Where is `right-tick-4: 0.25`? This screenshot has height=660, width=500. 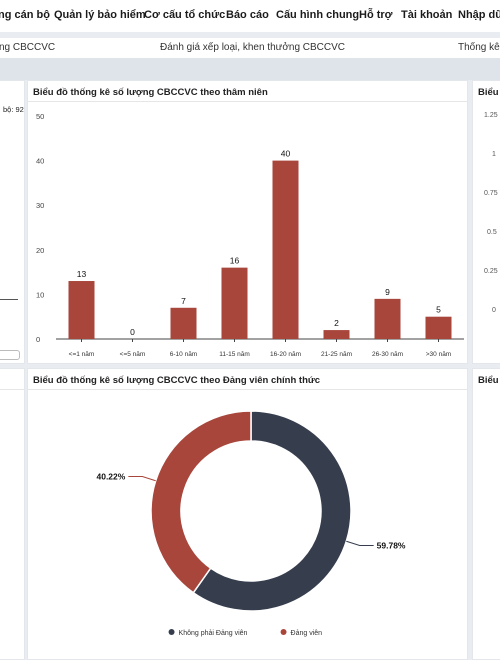
right-tick-4: 0.25 is located at coordinates (491, 271).